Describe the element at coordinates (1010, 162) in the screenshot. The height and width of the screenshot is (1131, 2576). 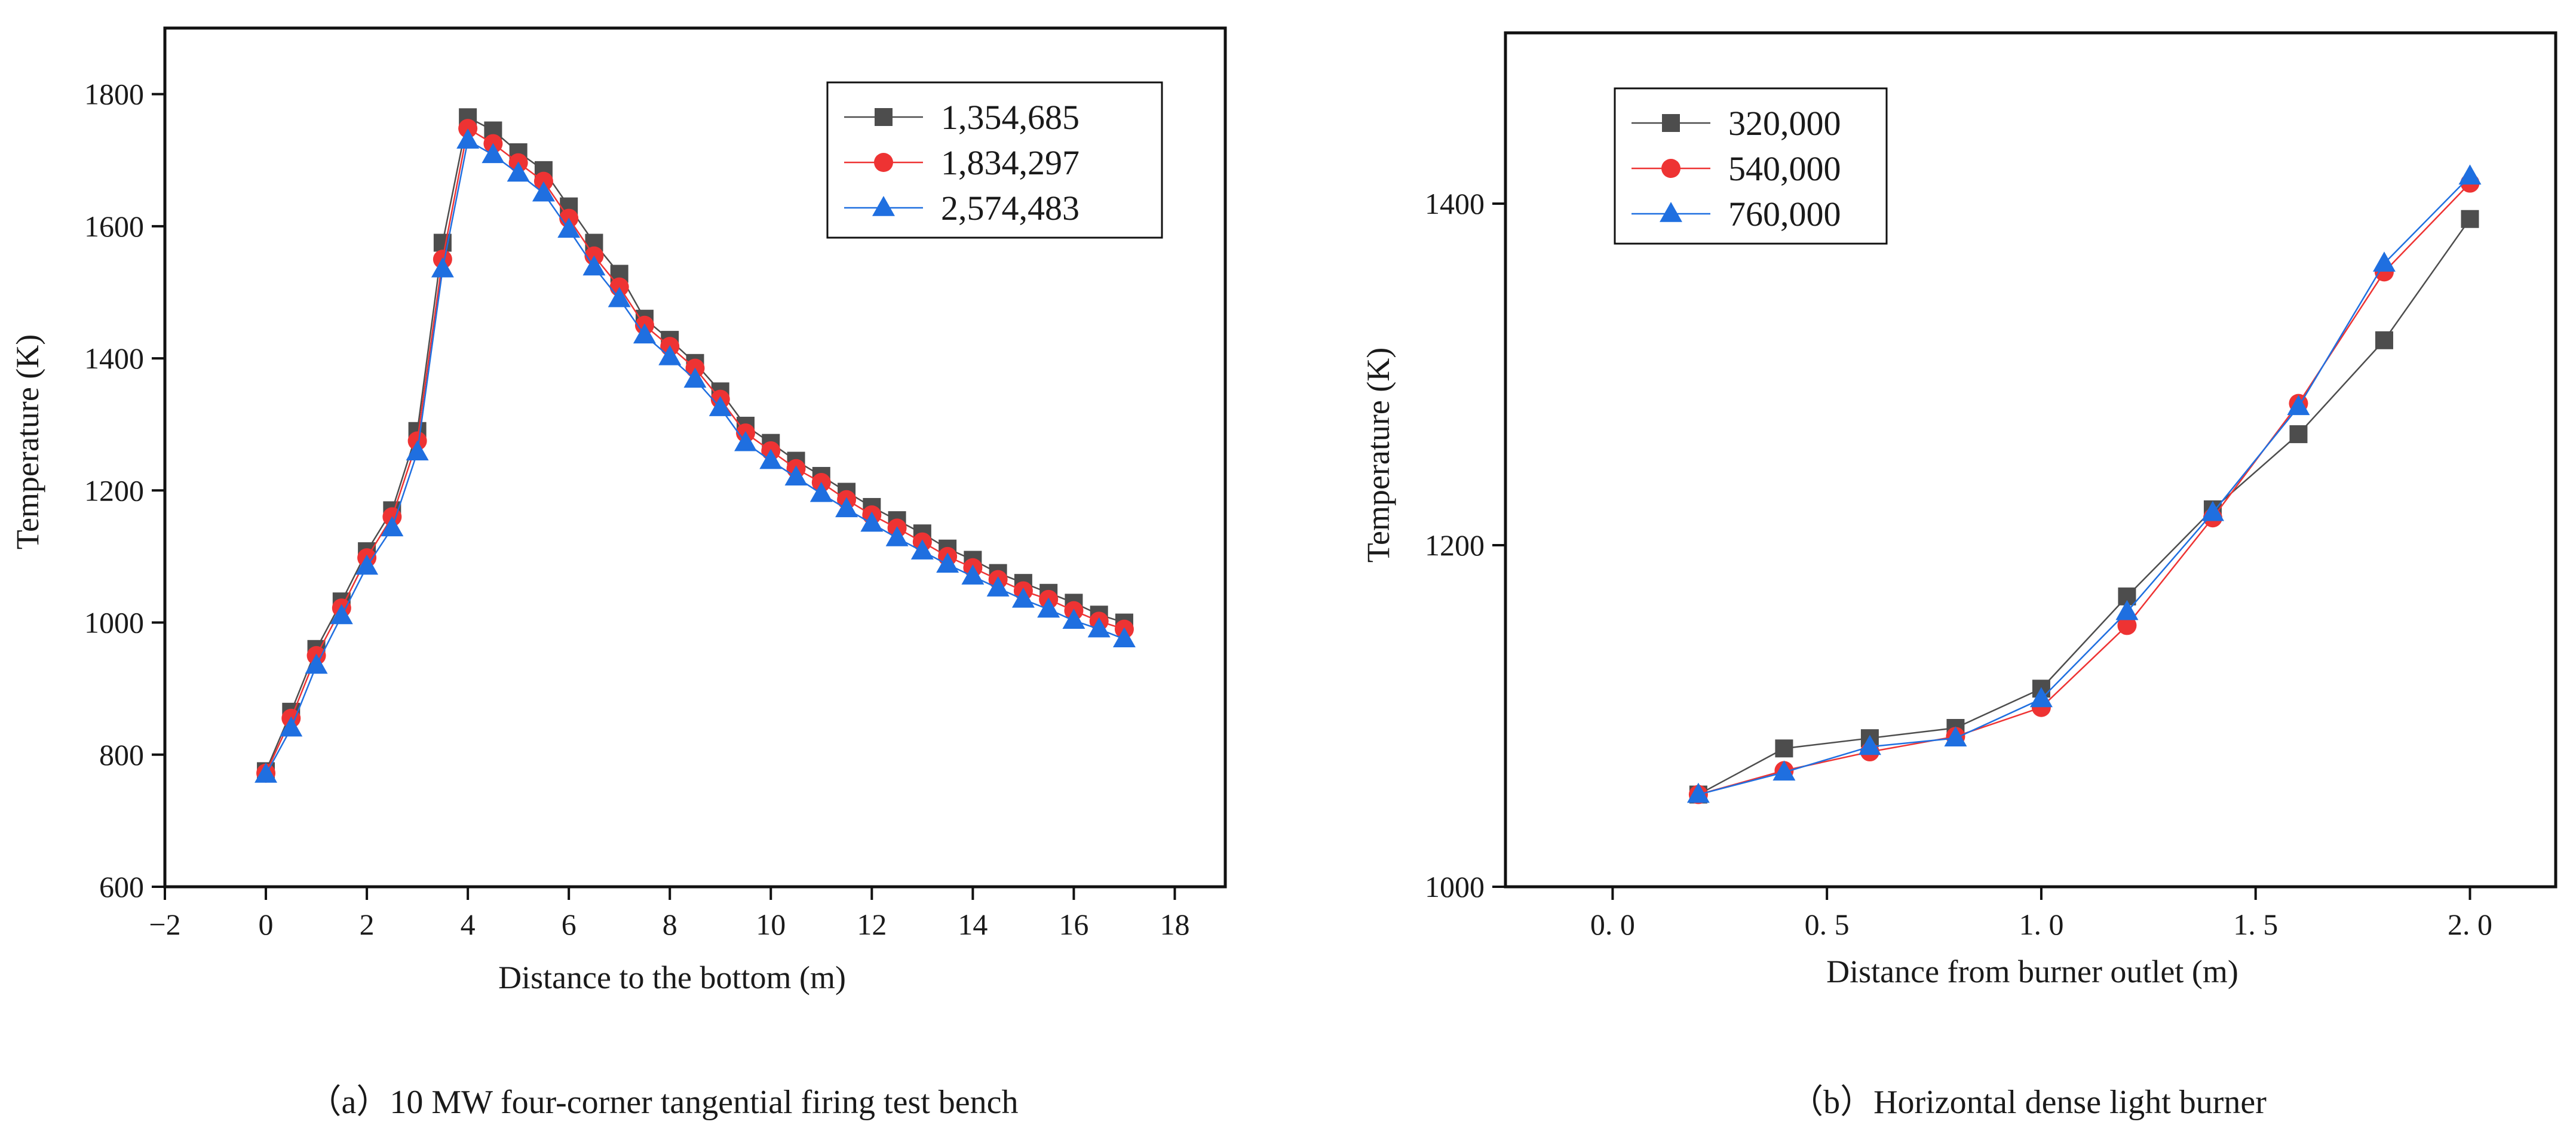
I see `panel-a-legend-label-2: 1,834,297` at that location.